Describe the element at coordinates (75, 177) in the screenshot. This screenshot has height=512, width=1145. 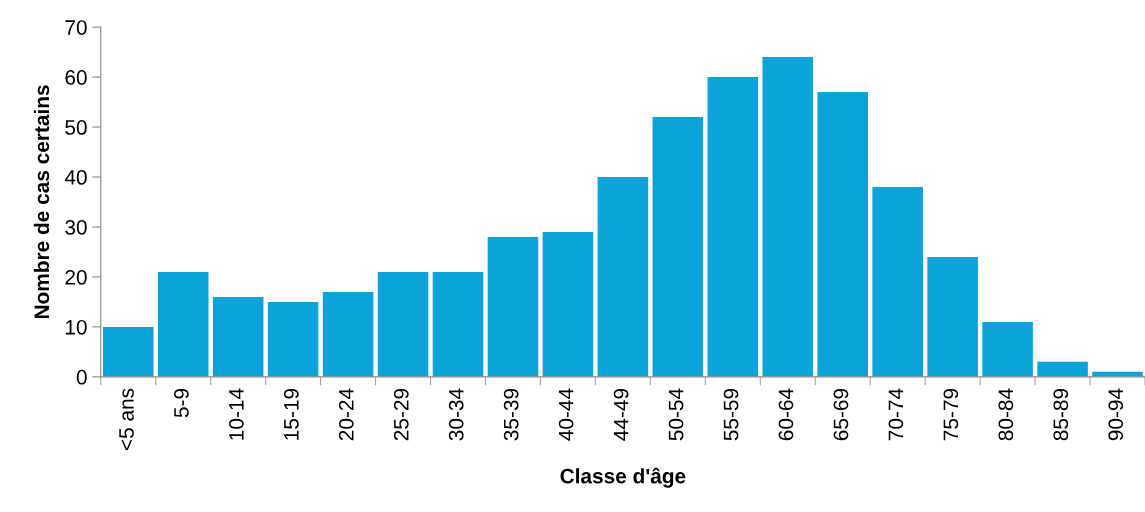
I see `y-tick-label: 40` at that location.